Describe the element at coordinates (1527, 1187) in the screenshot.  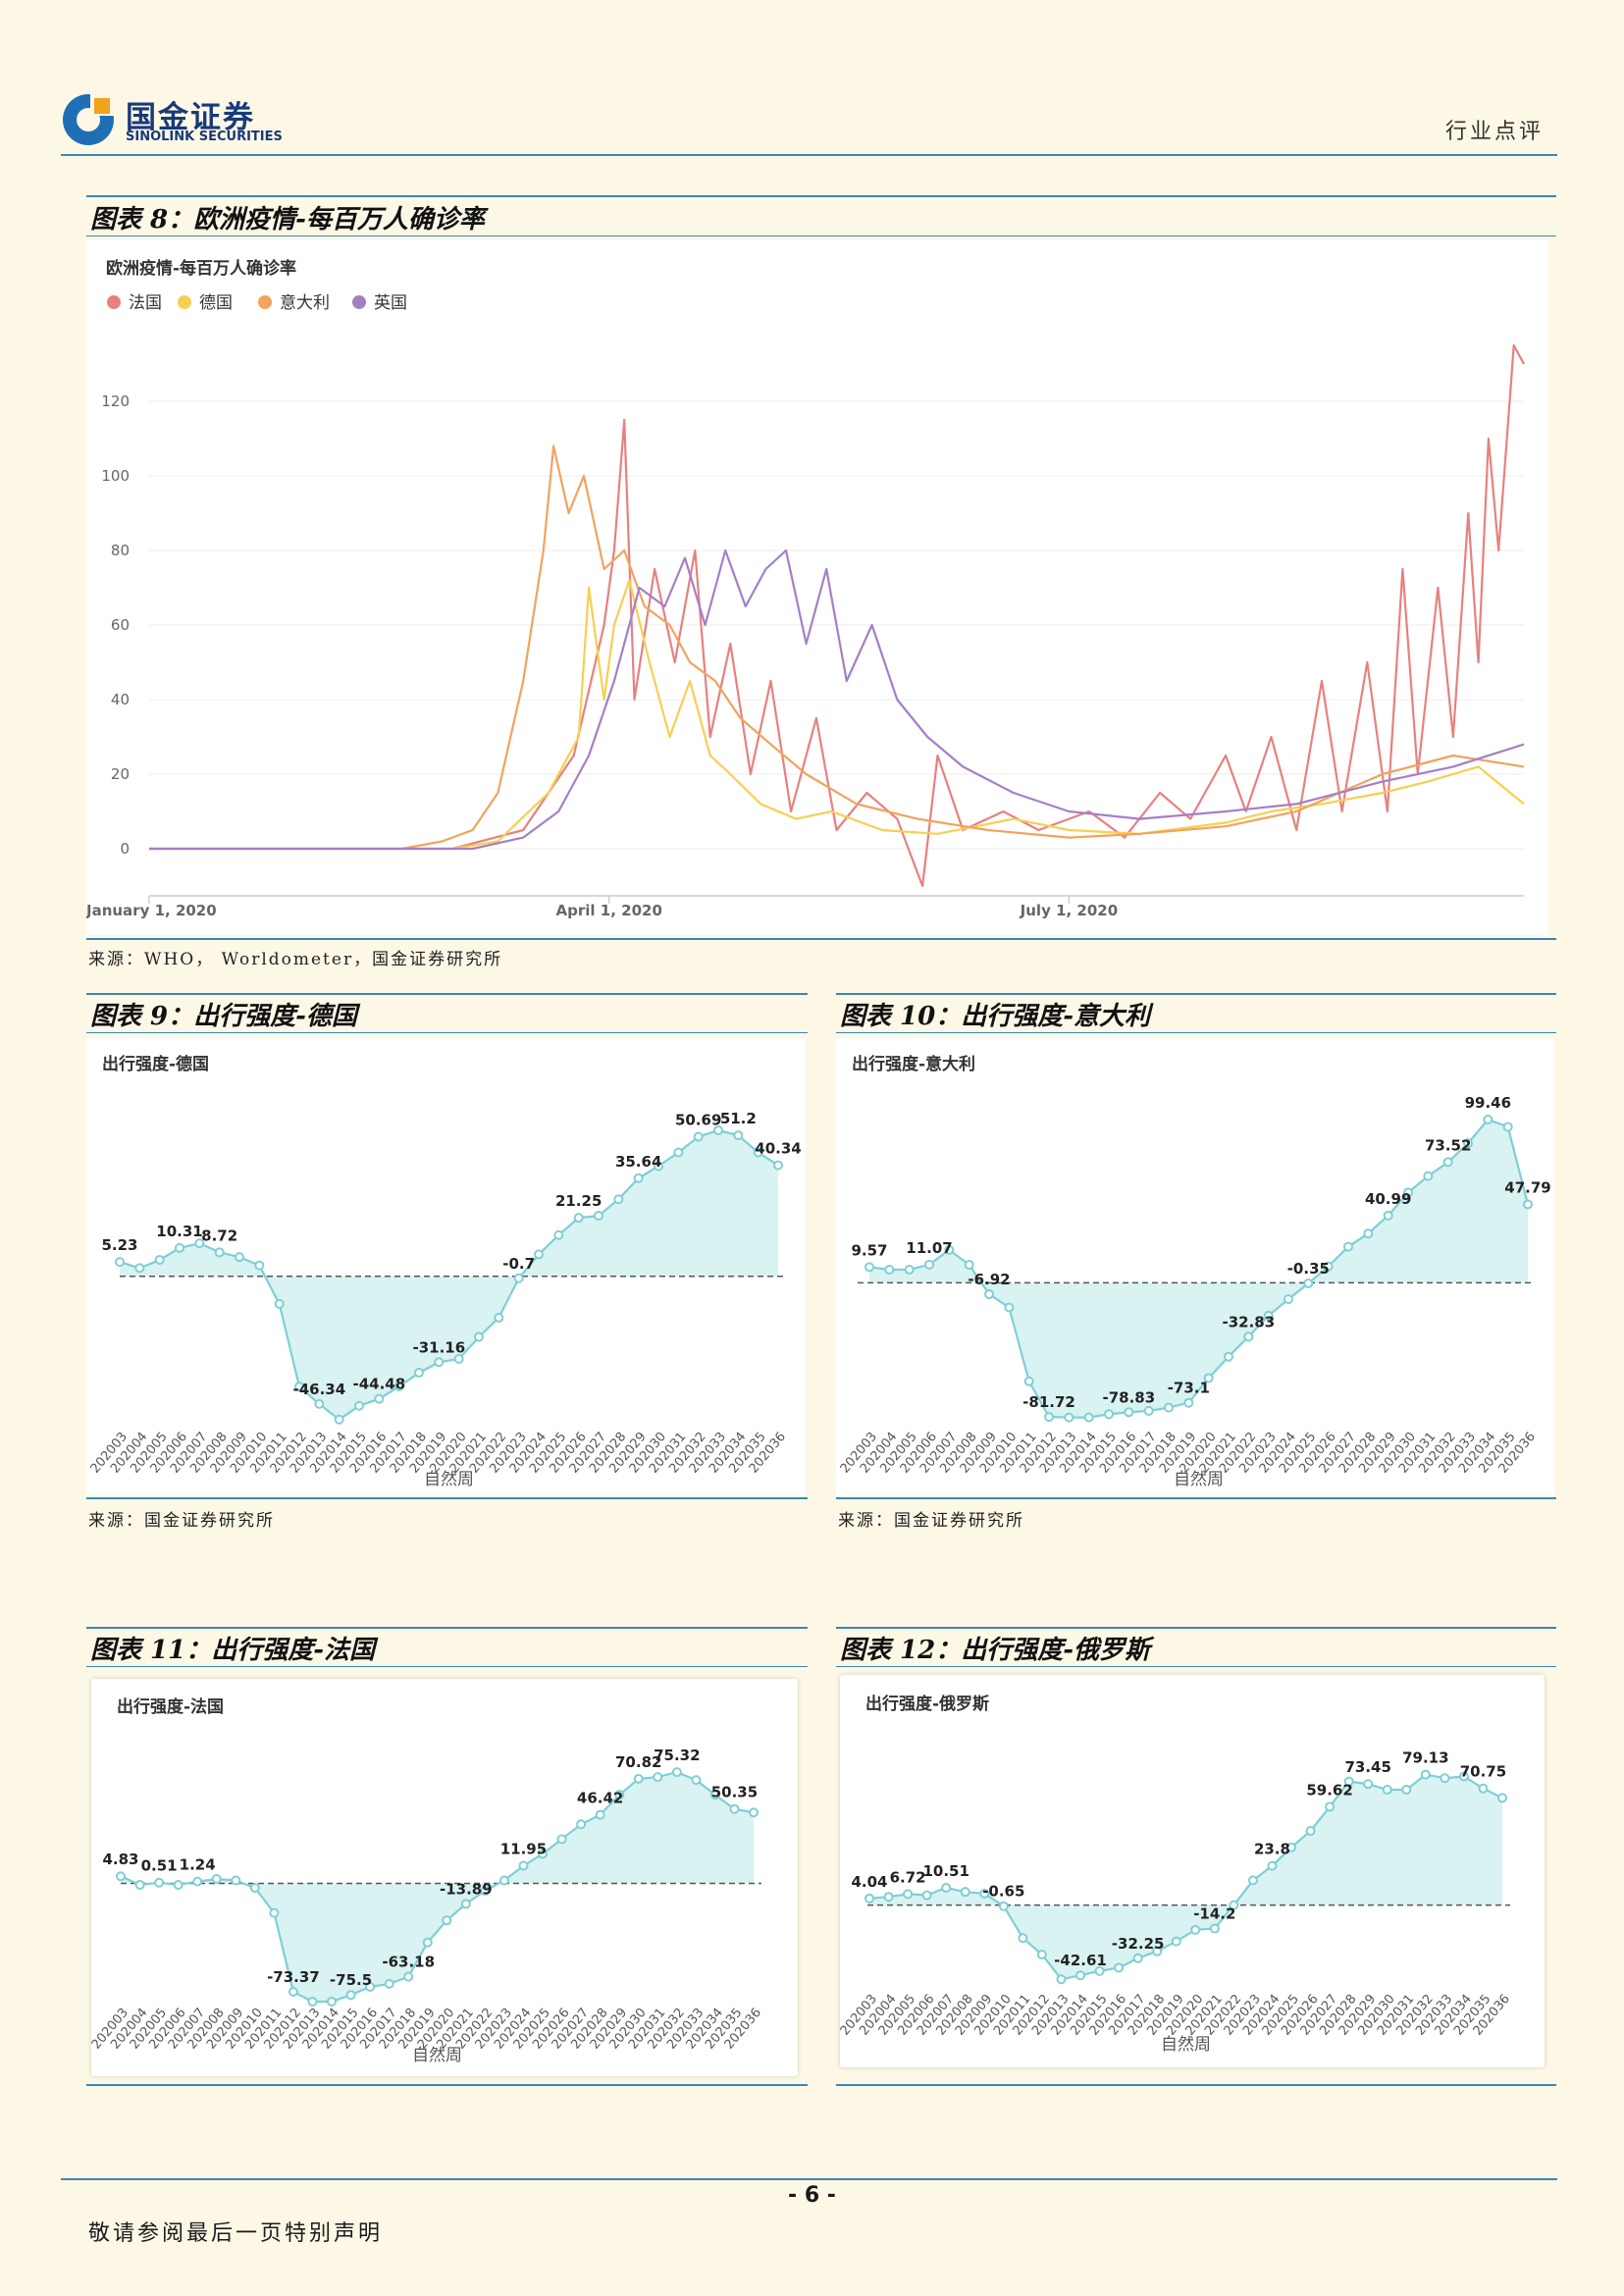
I see `data-label: 47.79` at that location.